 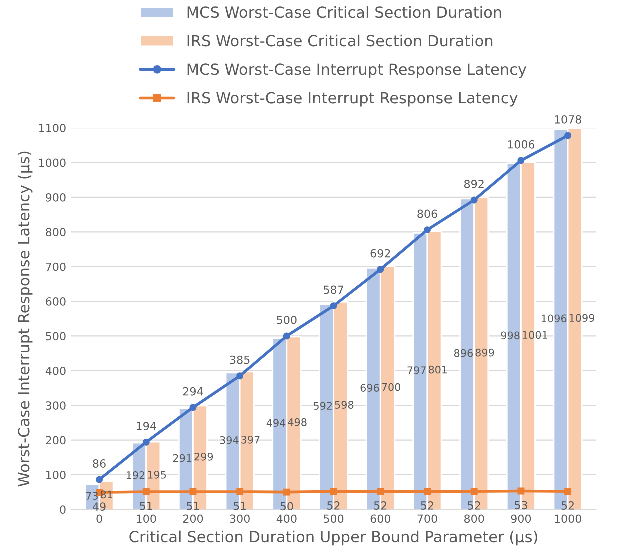 What do you see at coordinates (99, 506) in the screenshot?
I see `data-label: 49` at bounding box center [99, 506].